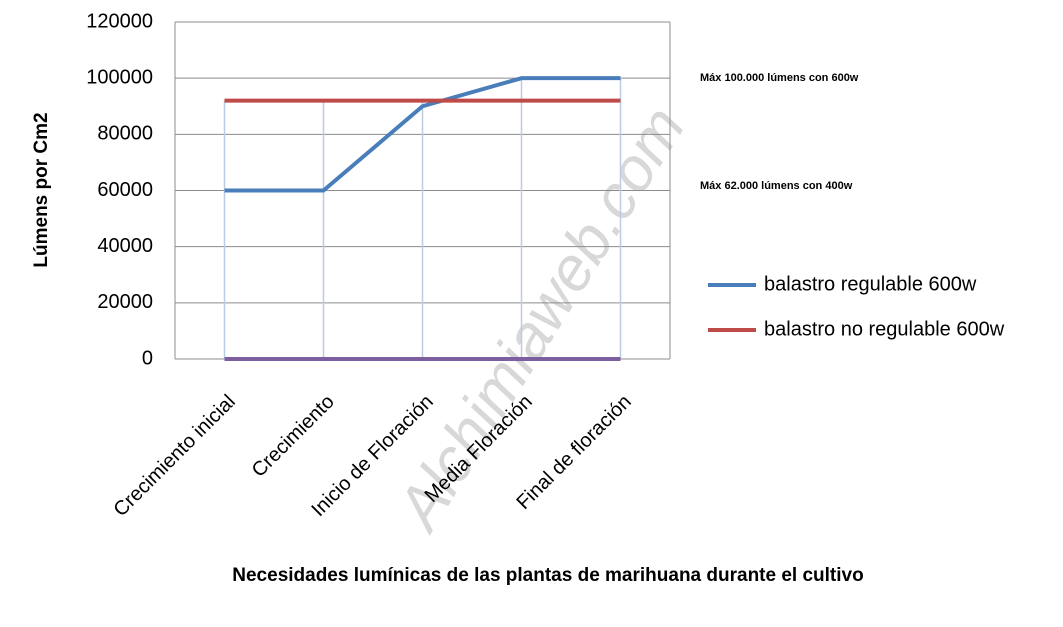 The image size is (1063, 627). What do you see at coordinates (125, 190) in the screenshot?
I see `y-tick-label: 60000` at bounding box center [125, 190].